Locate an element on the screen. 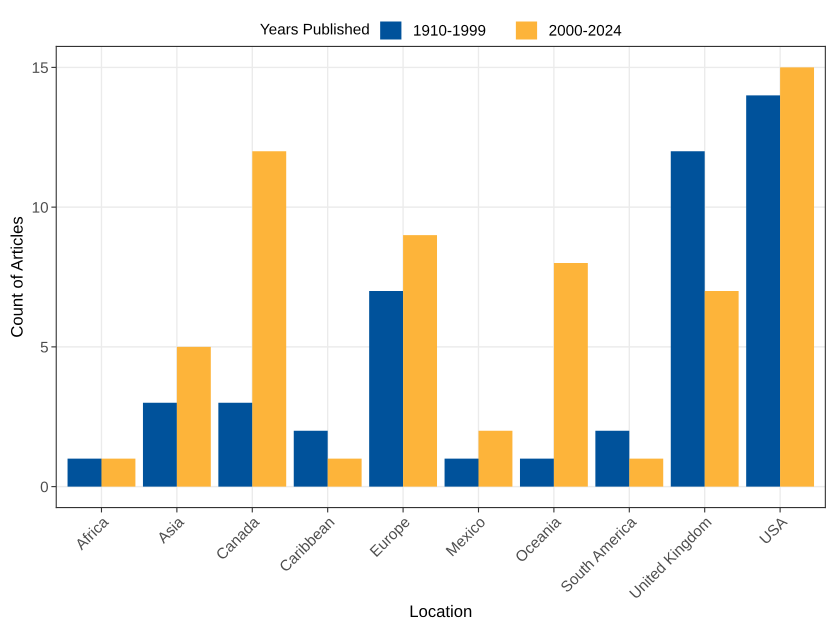  y-tick-label: 0 is located at coordinates (44, 486).